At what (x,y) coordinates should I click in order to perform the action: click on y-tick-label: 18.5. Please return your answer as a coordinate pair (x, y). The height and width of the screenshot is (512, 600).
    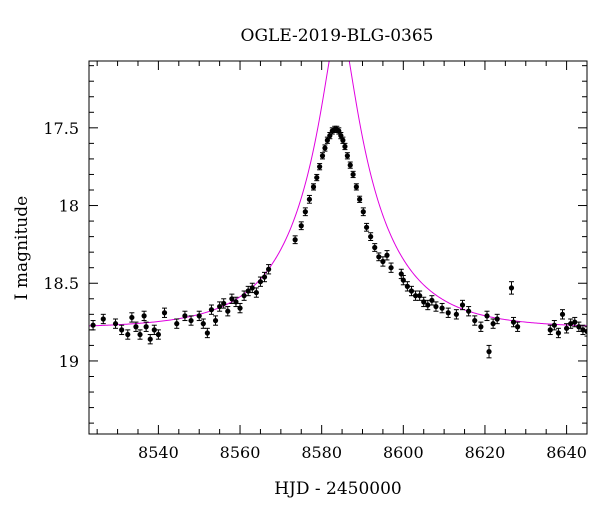
    Looking at the image, I should click on (61, 283).